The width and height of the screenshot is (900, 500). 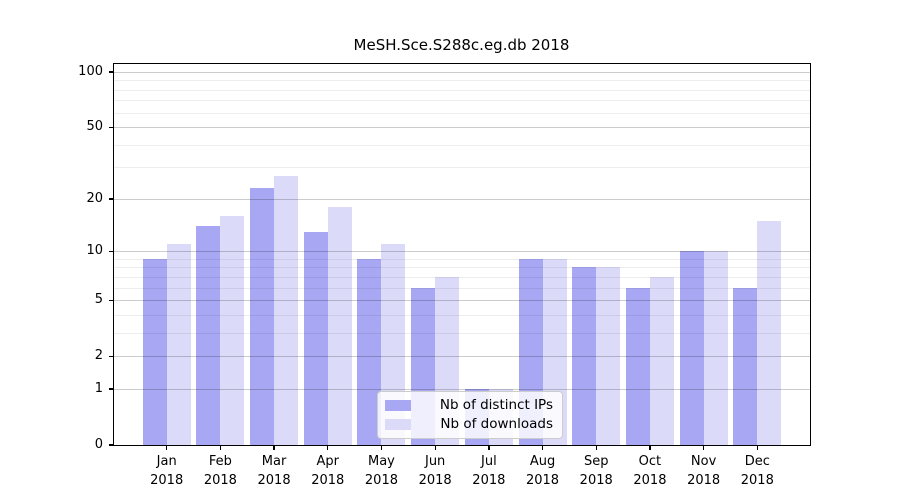 I want to click on legend-item-distinct-ips: Nb of distinct IPs, so click(x=469, y=405).